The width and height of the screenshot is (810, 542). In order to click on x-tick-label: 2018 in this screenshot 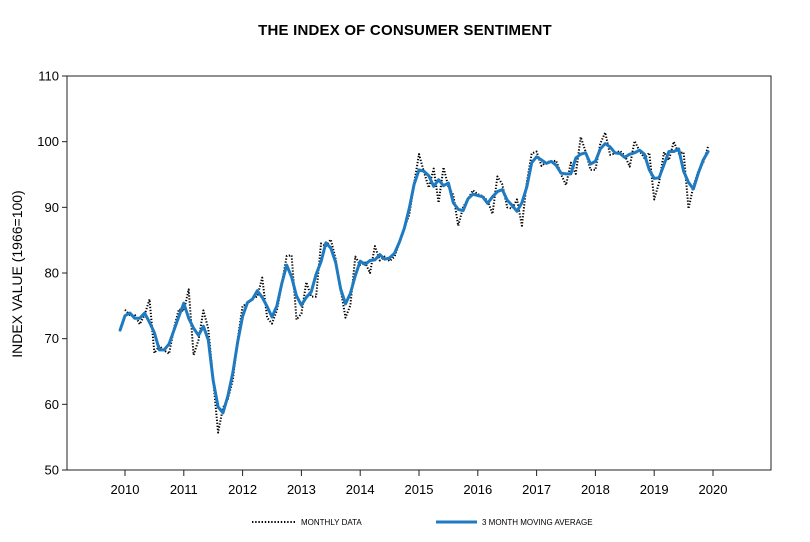, I will do `click(595, 489)`.